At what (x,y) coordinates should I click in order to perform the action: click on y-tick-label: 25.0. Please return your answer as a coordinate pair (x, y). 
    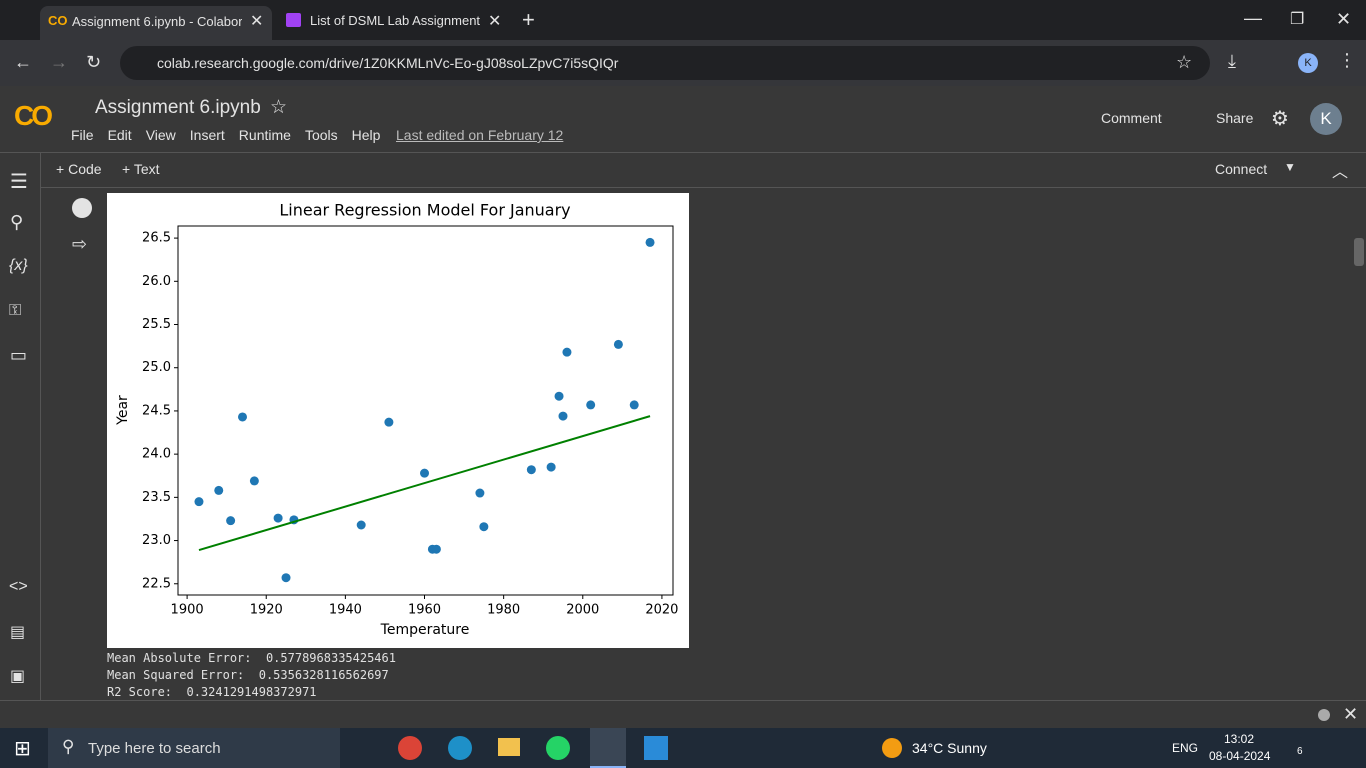
    Looking at the image, I should click on (156, 367).